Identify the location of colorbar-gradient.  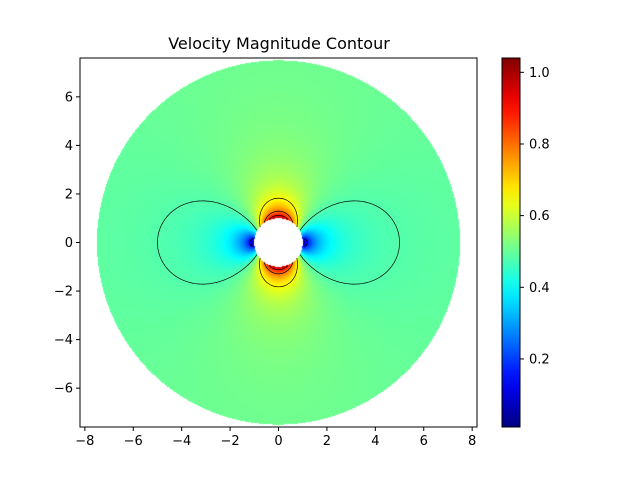
(511, 242).